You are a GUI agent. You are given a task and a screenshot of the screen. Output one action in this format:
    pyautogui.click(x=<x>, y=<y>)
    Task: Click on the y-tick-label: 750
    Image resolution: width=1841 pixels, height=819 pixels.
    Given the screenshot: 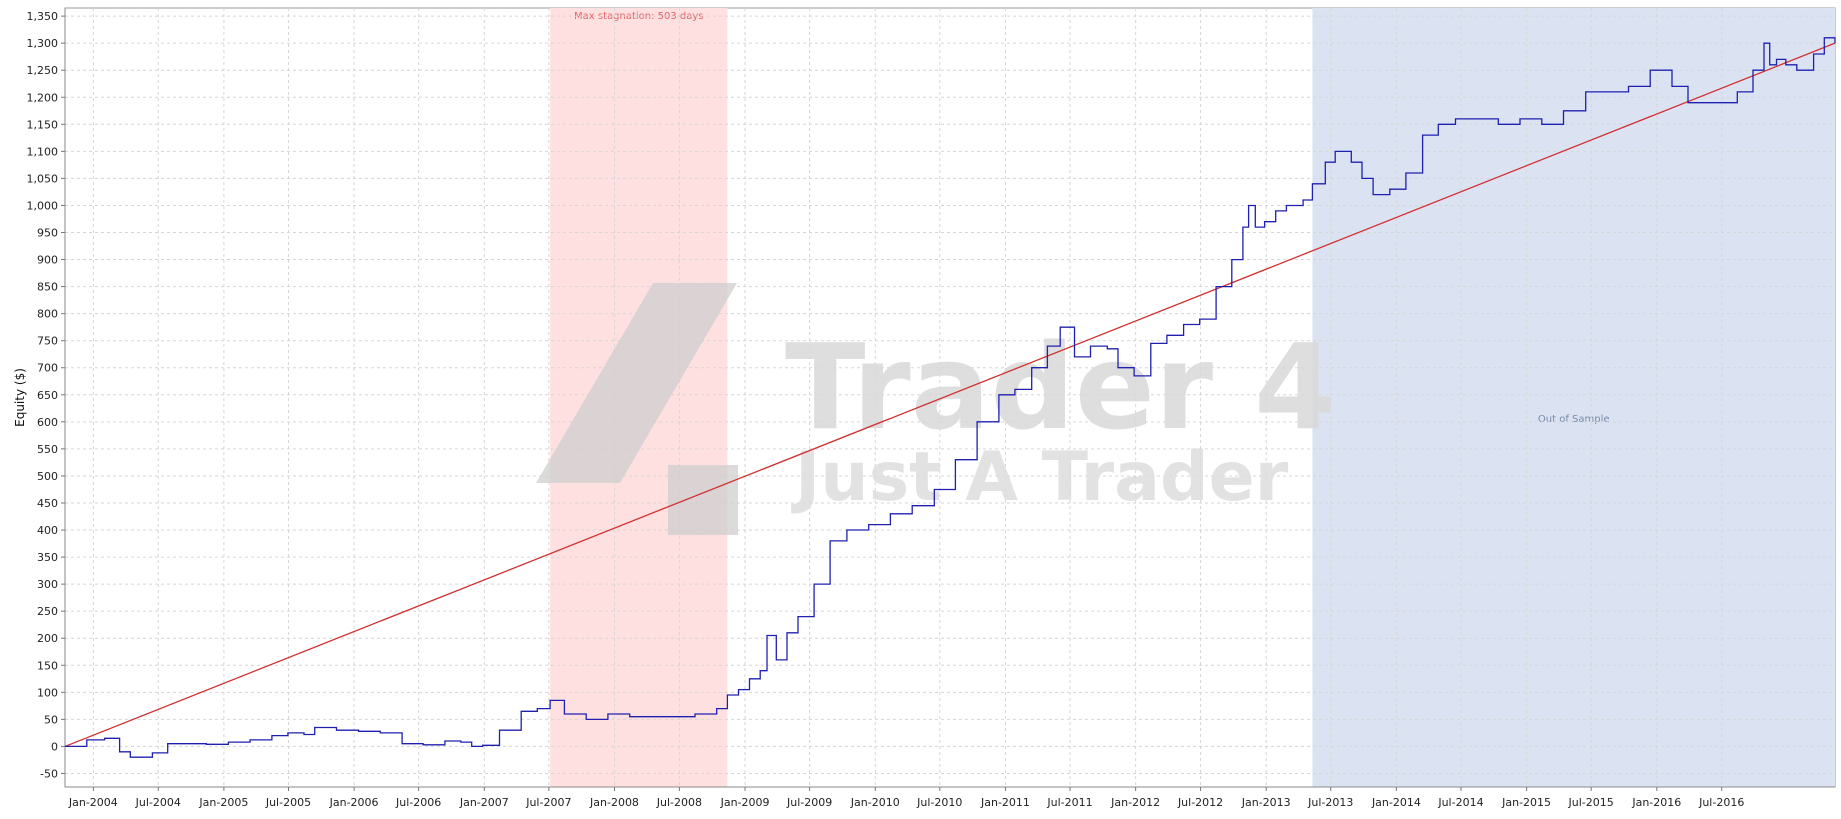 What is the action you would take?
    pyautogui.click(x=47, y=341)
    